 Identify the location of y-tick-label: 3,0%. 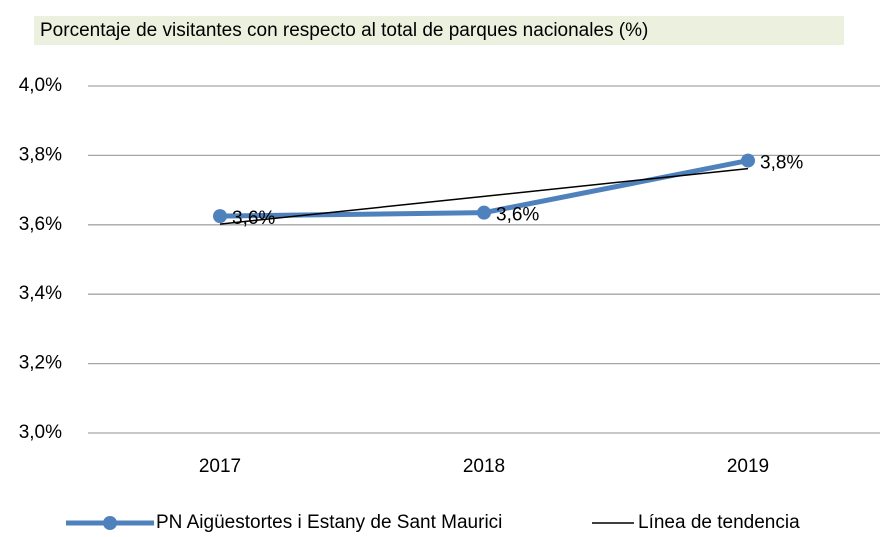
(40, 432).